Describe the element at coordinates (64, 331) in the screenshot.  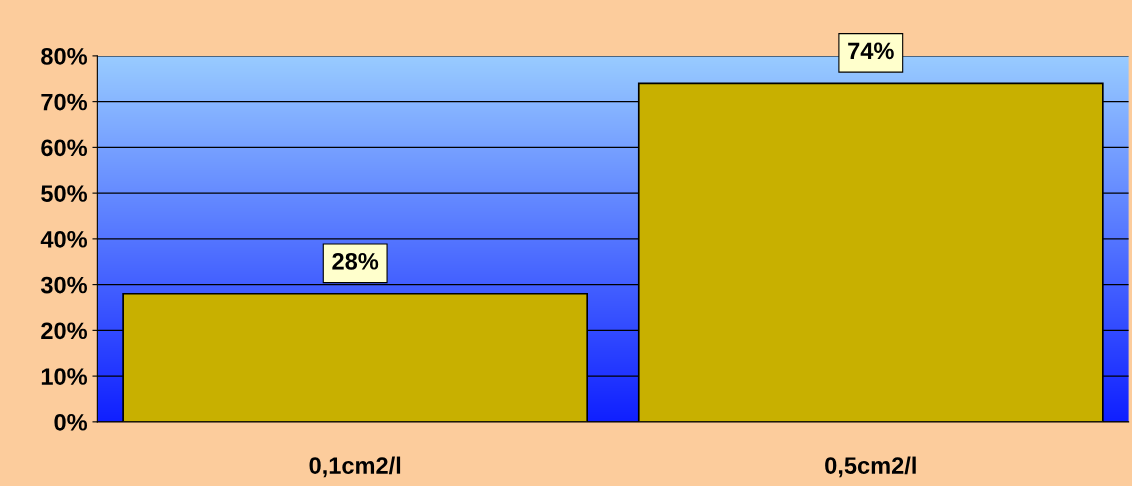
I see `y-tick-label: 20%` at that location.